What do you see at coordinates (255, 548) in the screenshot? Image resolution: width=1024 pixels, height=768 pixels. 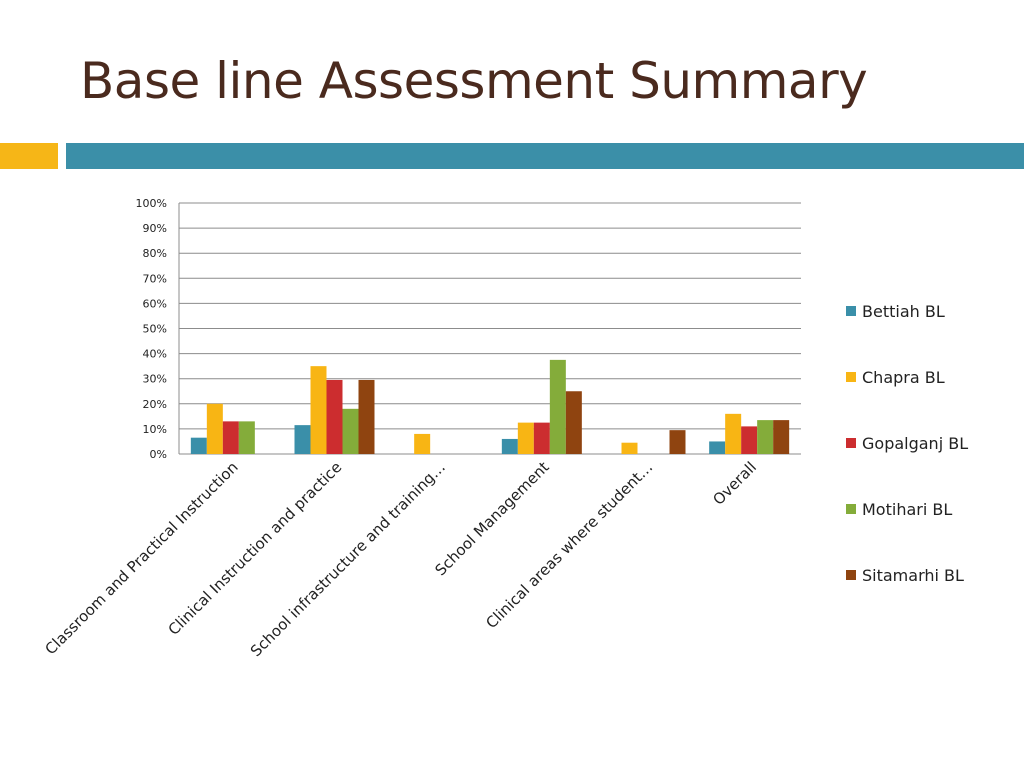 I see `x-category-label: Clinical Instruction and practice` at bounding box center [255, 548].